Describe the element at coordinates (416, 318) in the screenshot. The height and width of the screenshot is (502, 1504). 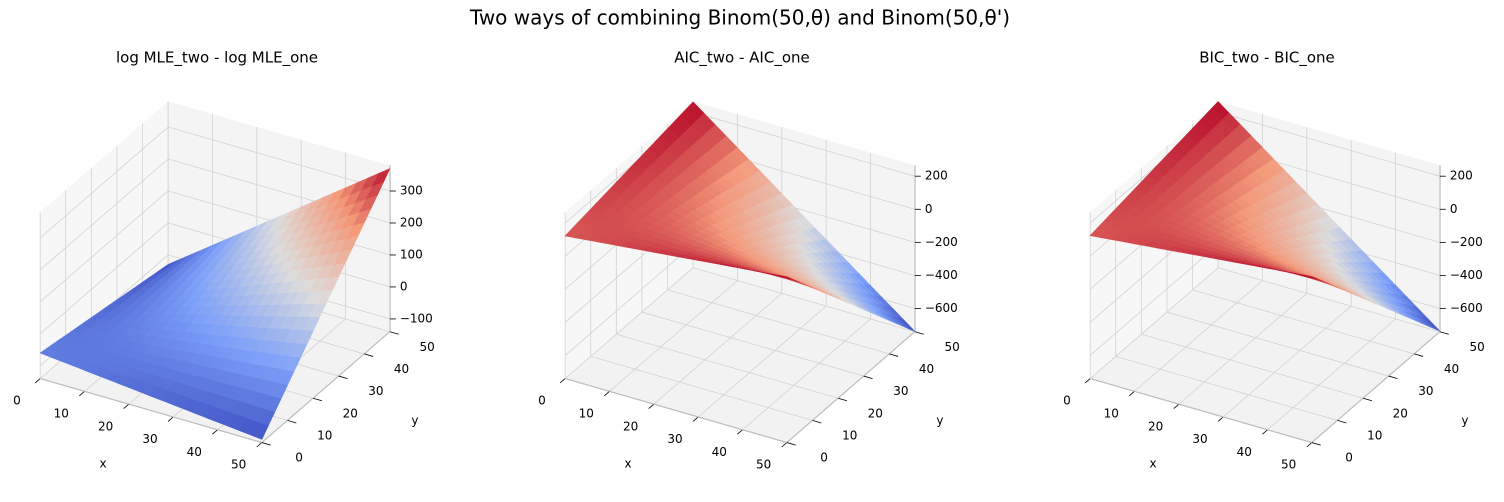
I see `z-tick-label: −100` at that location.